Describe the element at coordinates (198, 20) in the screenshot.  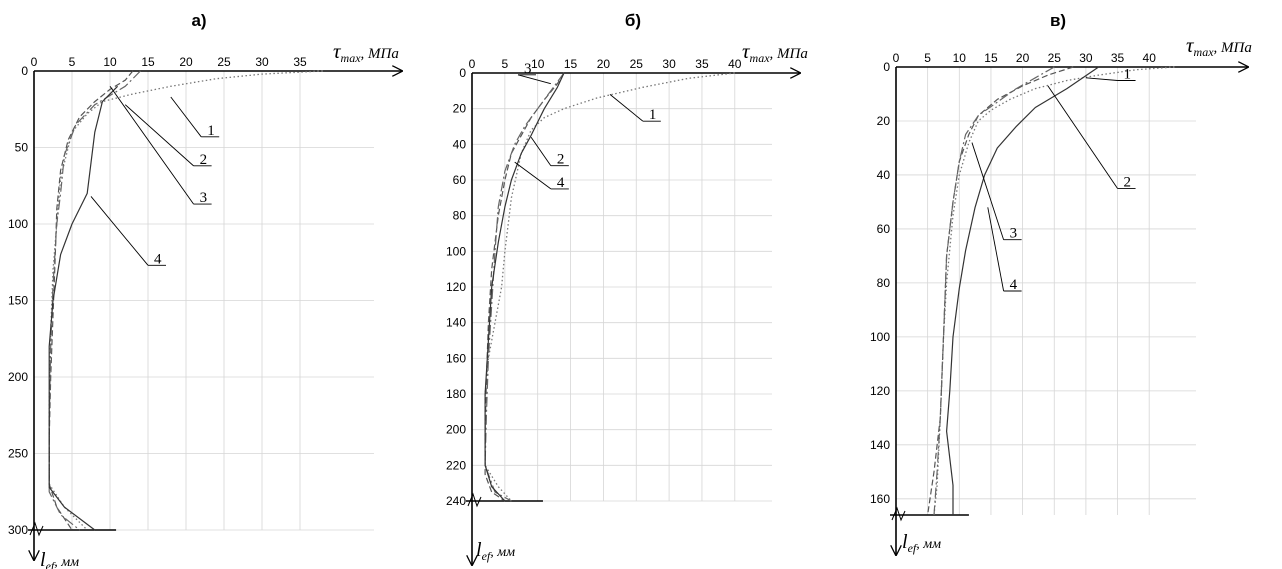
I see `panel-label: а)` at that location.